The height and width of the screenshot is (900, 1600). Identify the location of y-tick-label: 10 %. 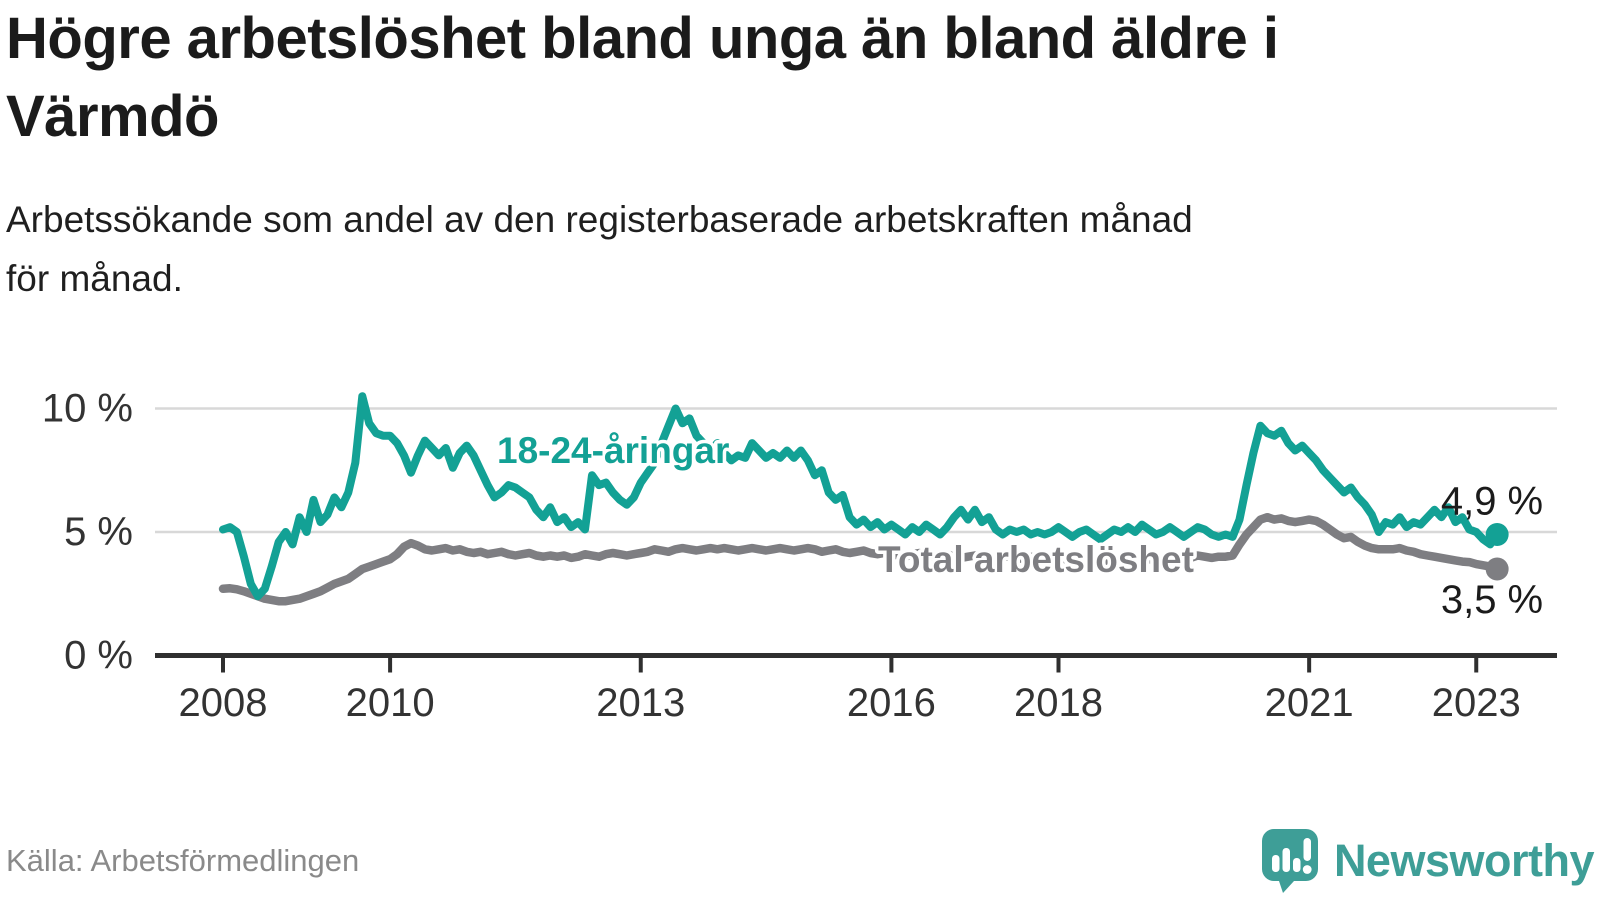
(87, 409).